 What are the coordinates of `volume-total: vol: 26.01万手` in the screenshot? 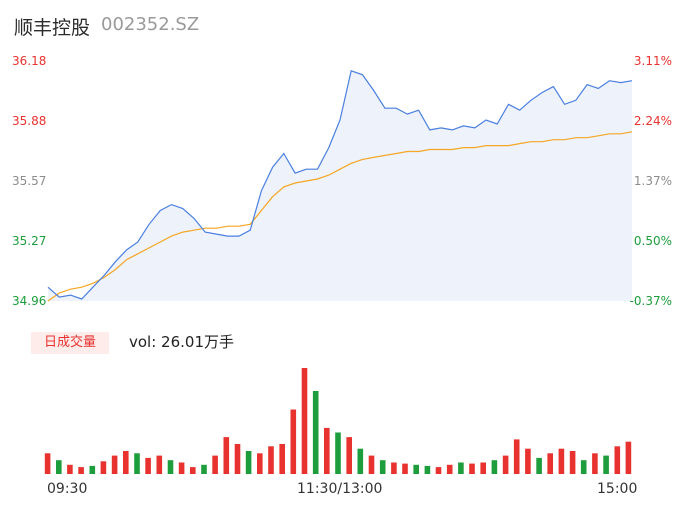 It's located at (181, 342).